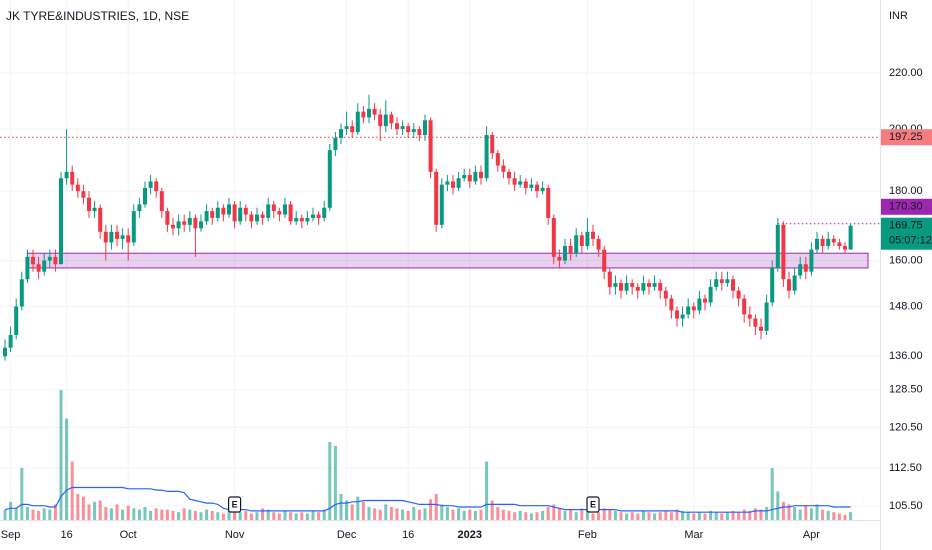 This screenshot has width=932, height=550. I want to click on earnings-label: E, so click(235, 504).